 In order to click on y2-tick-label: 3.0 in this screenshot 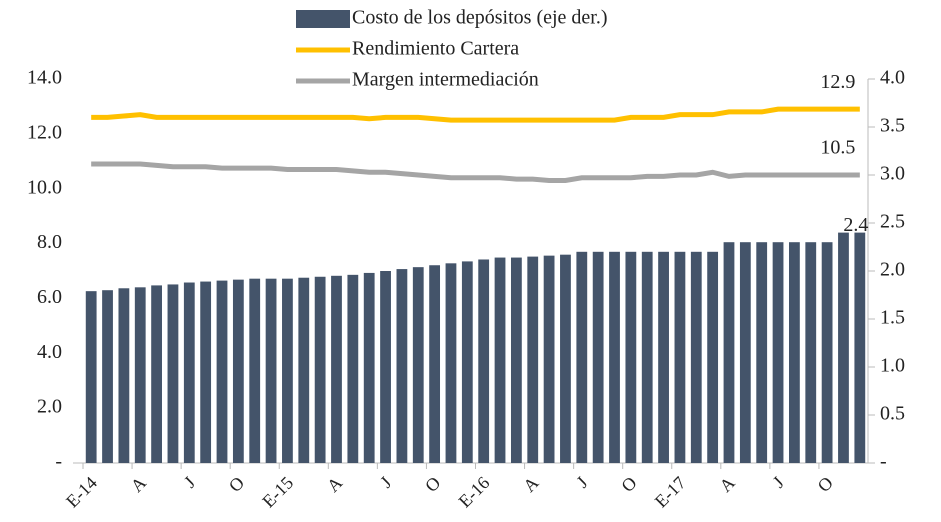, I will do `click(892, 174)`.